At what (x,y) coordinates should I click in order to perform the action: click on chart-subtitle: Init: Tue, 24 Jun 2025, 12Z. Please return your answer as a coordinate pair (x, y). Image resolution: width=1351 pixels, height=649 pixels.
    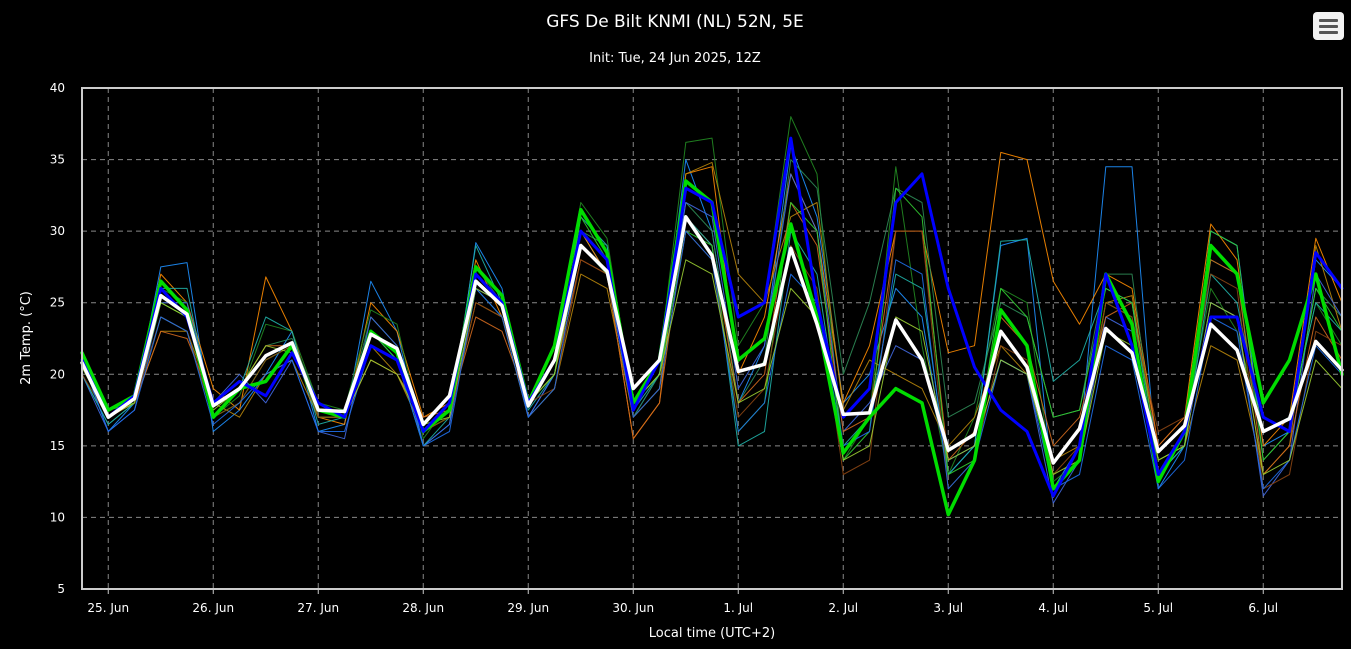
    Looking at the image, I should click on (675, 58).